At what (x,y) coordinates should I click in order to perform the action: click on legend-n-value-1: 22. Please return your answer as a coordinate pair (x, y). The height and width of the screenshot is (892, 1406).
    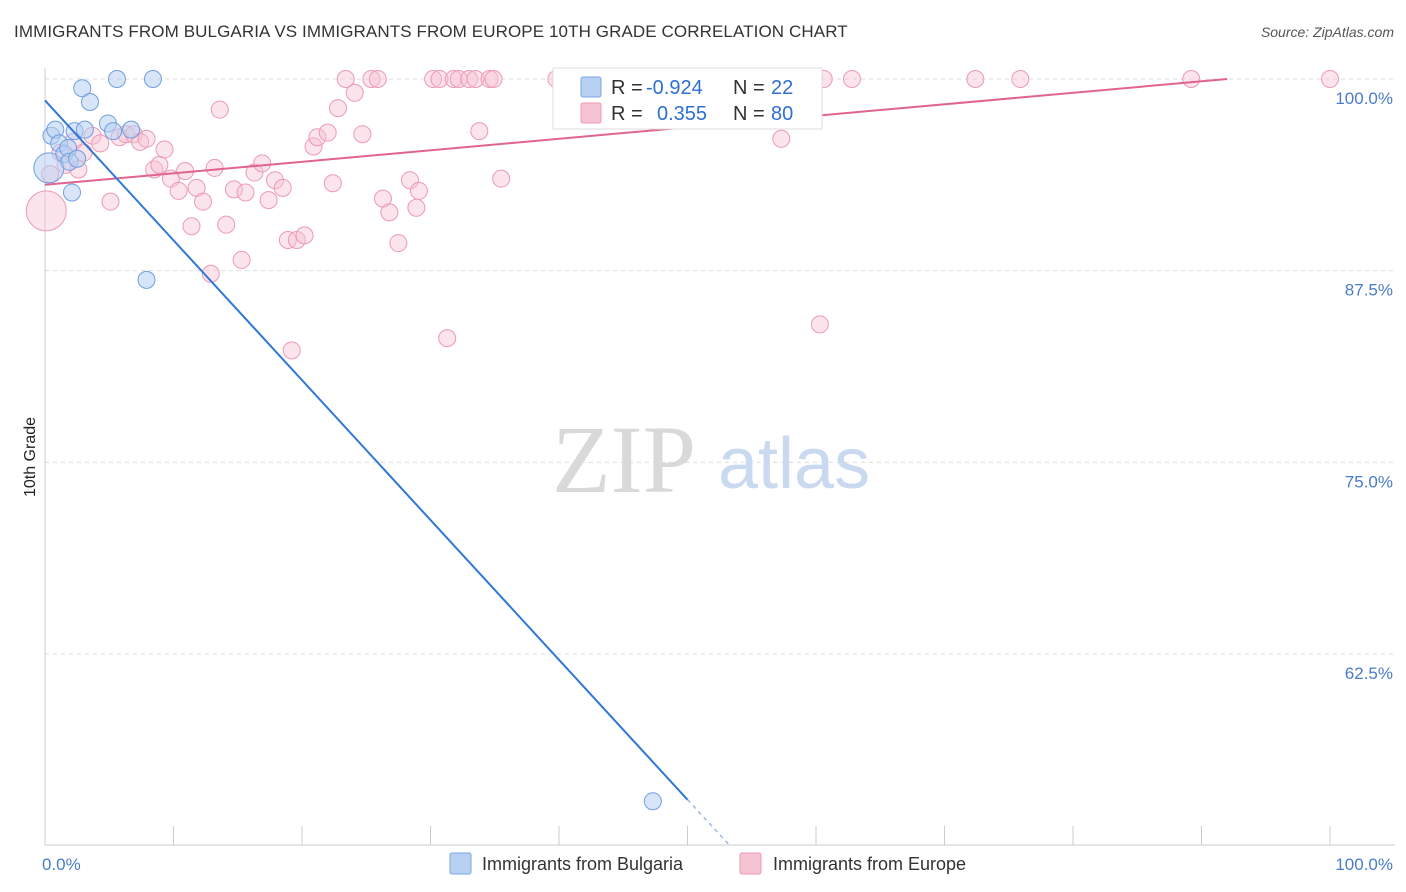
    Looking at the image, I should click on (782, 88).